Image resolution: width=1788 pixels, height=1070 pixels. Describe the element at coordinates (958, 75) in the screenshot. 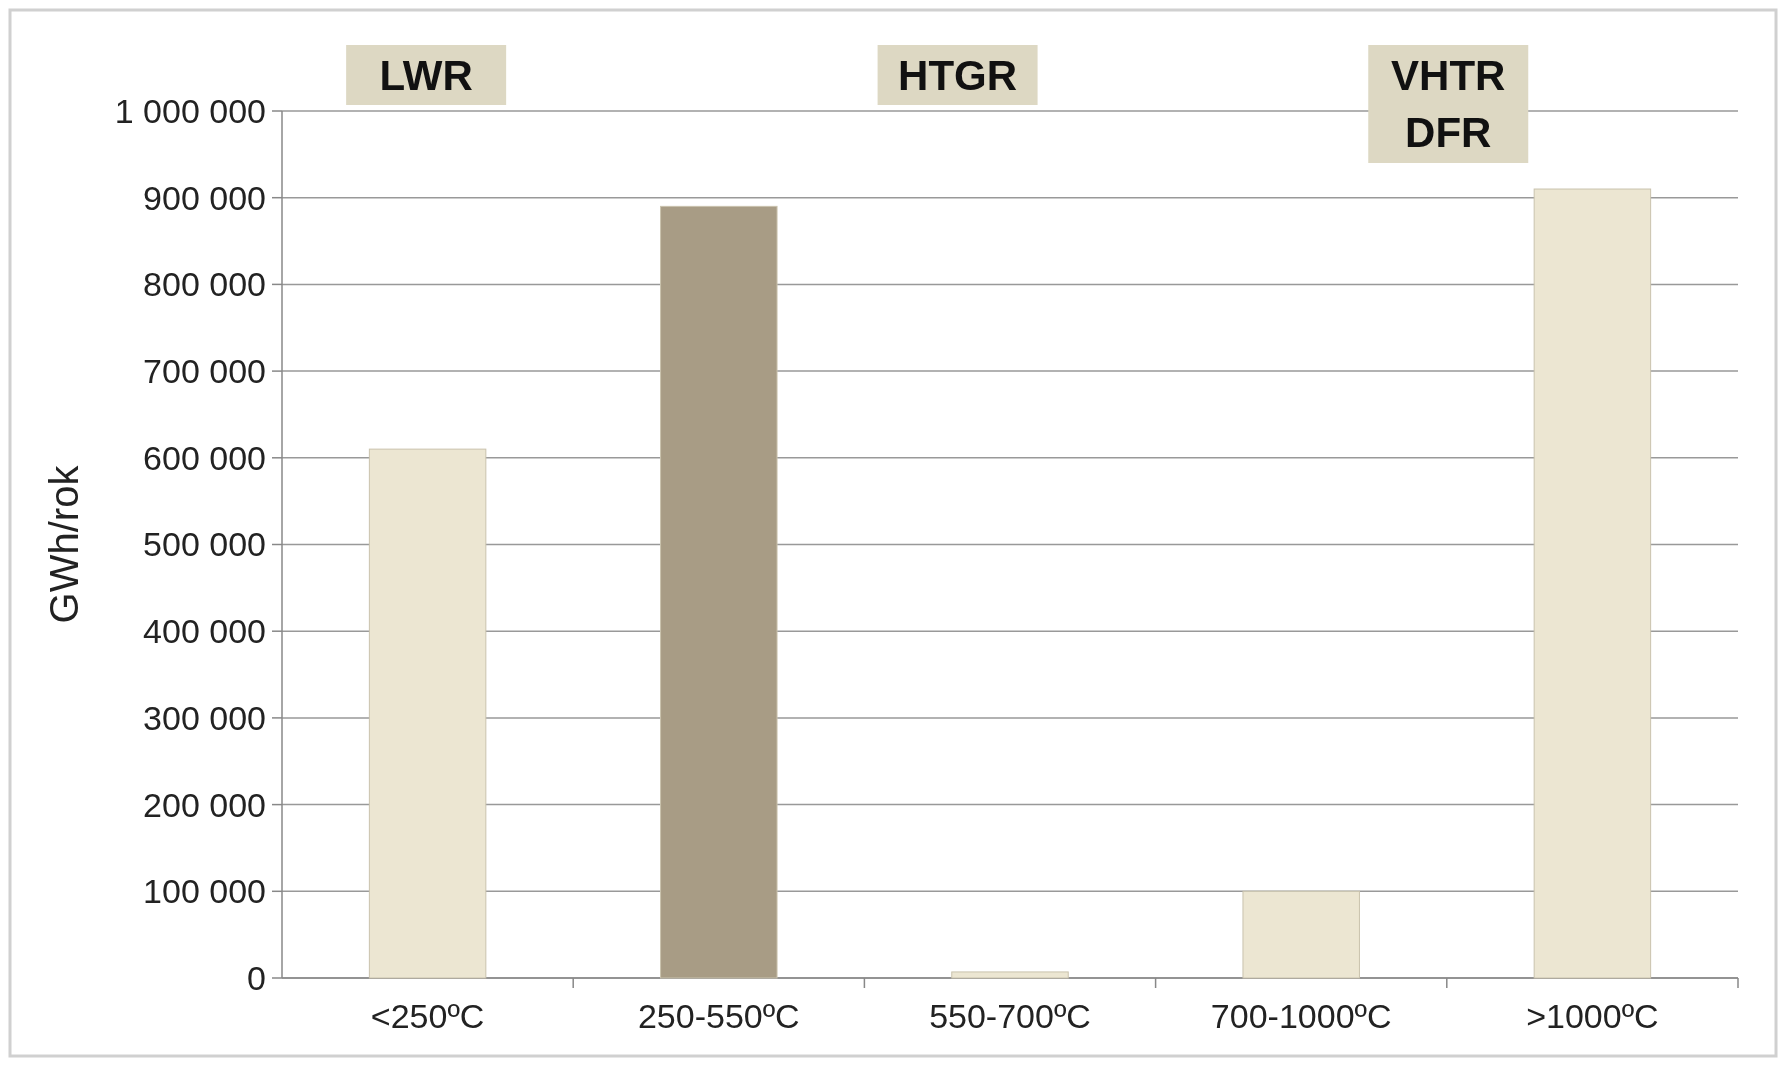

I see `text: HTGR` at that location.